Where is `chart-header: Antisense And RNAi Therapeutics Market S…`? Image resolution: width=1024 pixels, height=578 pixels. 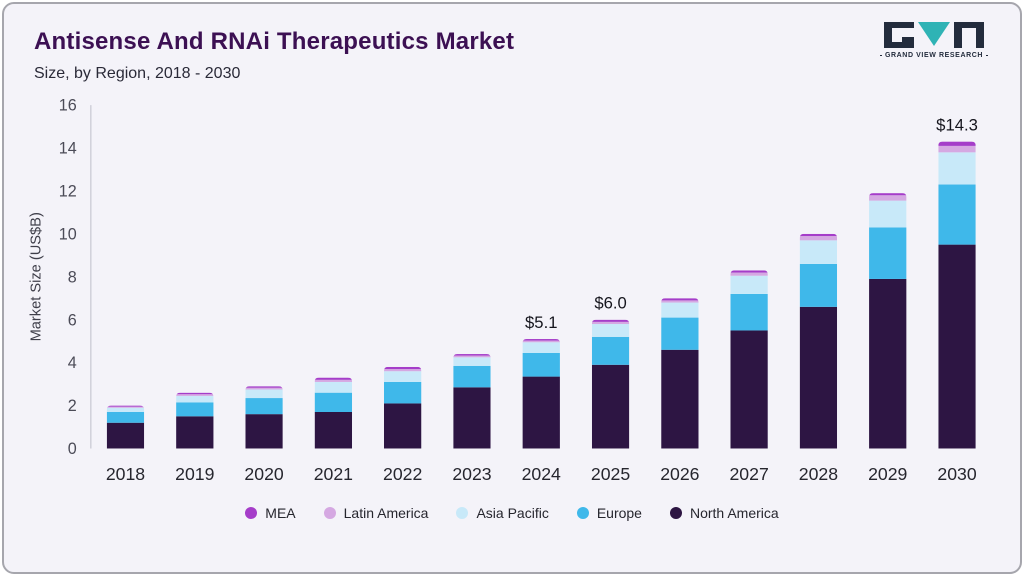 chart-header: Antisense And RNAi Therapeutics Market S… is located at coordinates (512, 43).